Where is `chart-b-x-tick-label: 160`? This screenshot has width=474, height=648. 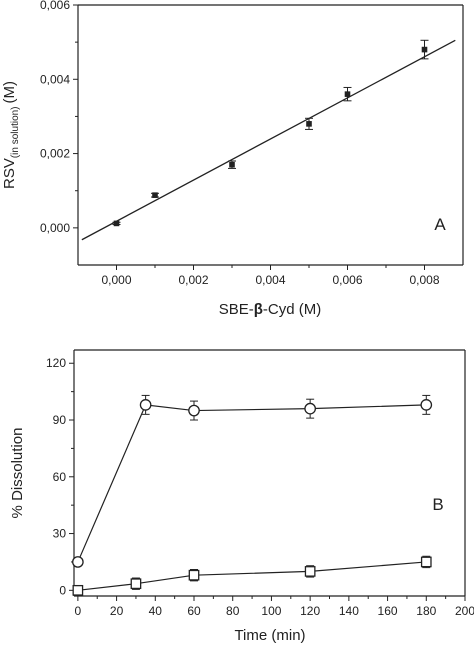
chart-b-x-tick-label: 160 is located at coordinates (388, 611).